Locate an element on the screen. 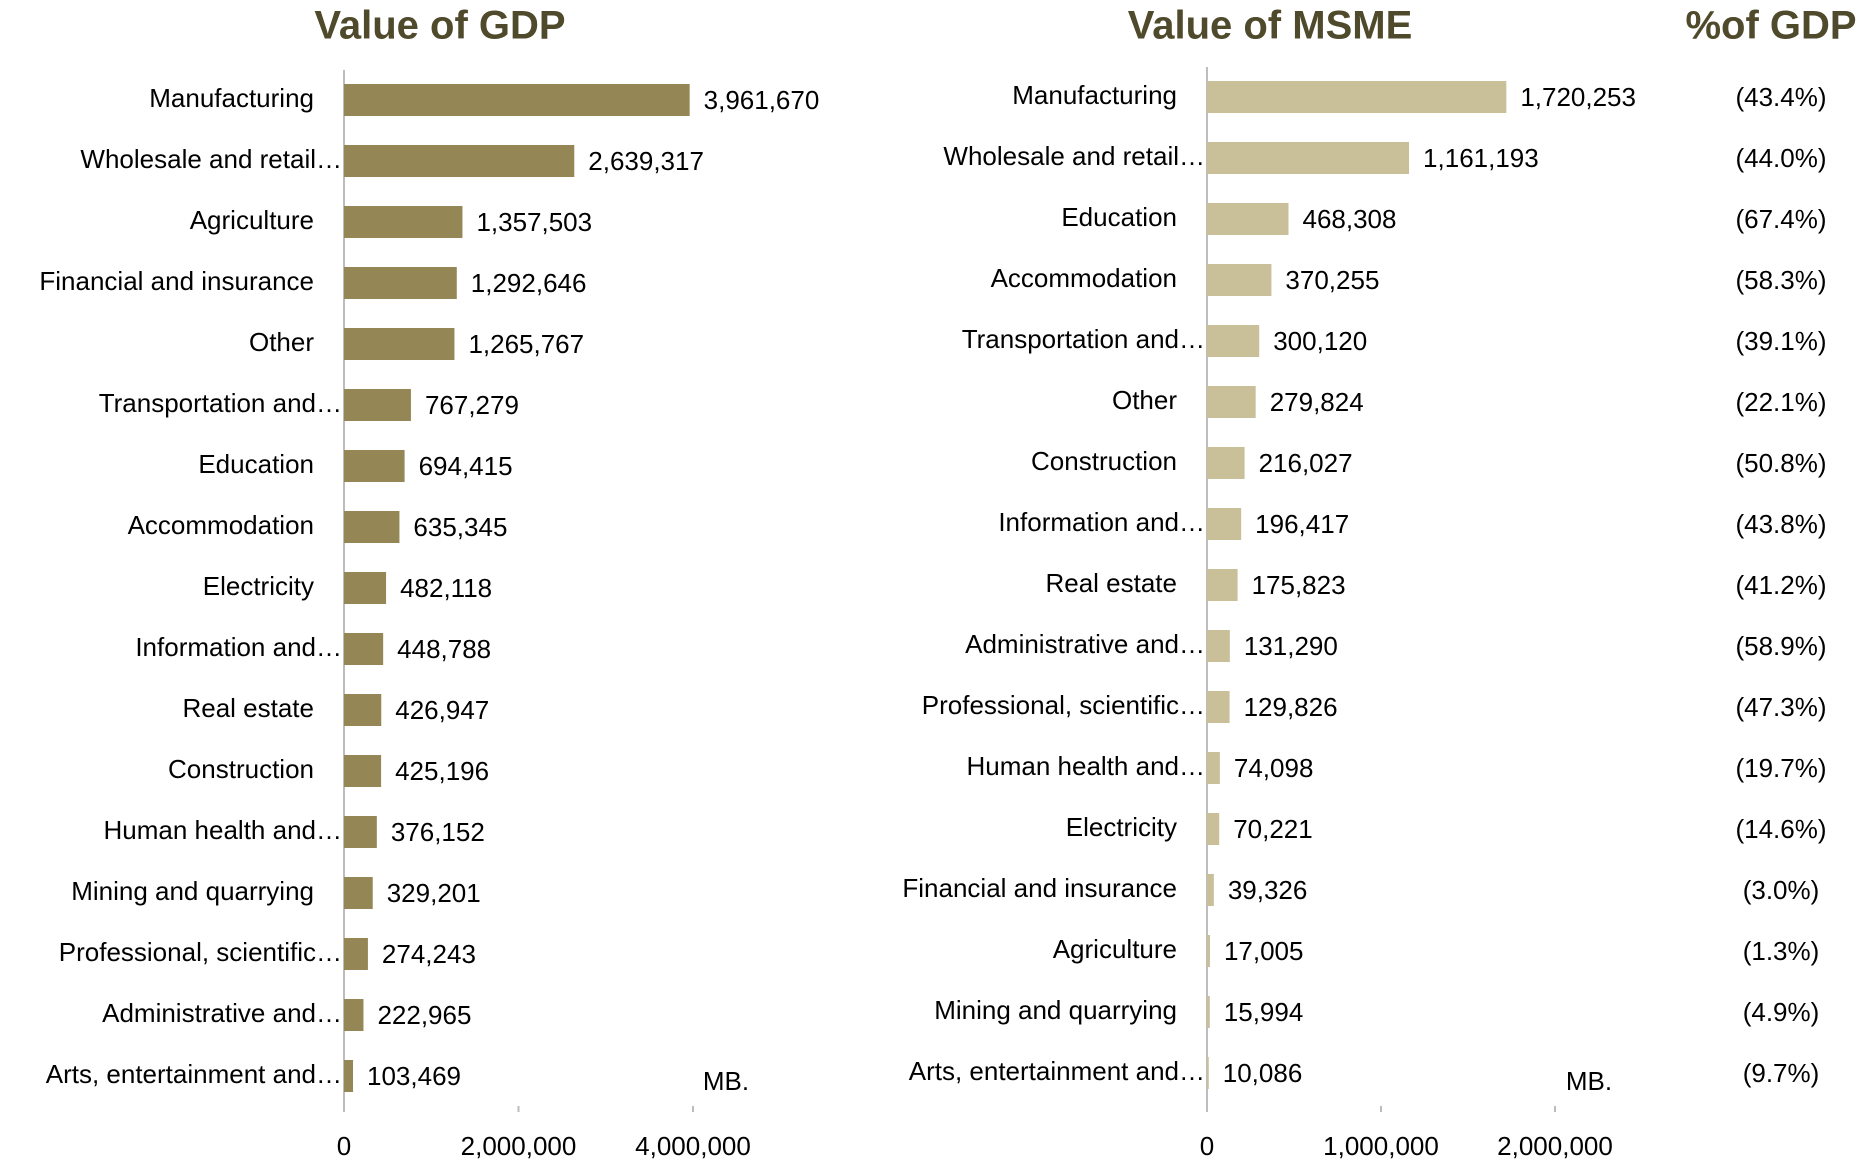  percent-label: (43.4%) is located at coordinates (1780, 97).